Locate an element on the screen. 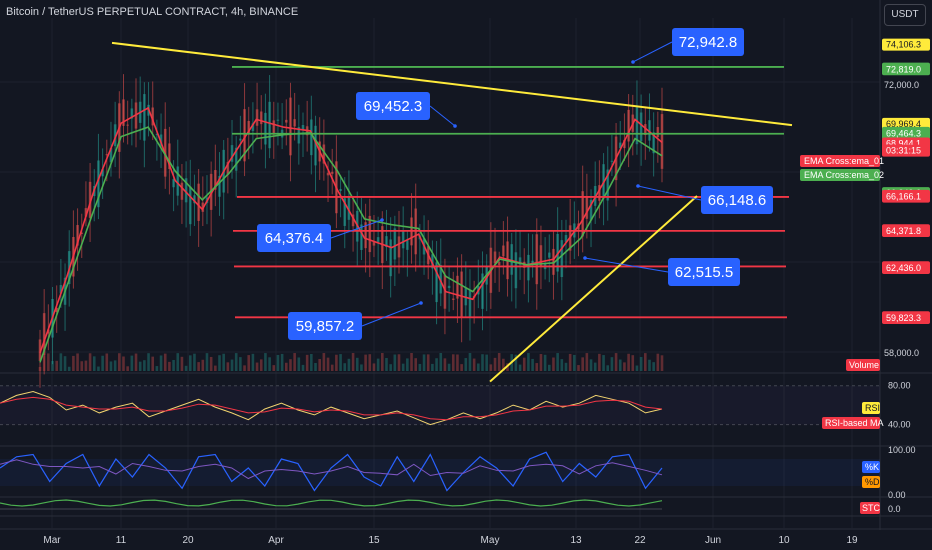 The width and height of the screenshot is (932, 550). price-tag-bg is located at coordinates (906, 133).